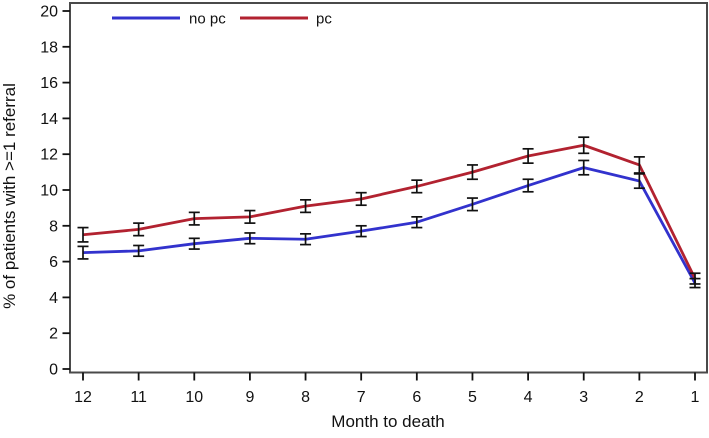 This screenshot has height=438, width=709. I want to click on legend-label-no-pc: no pc, so click(207, 19).